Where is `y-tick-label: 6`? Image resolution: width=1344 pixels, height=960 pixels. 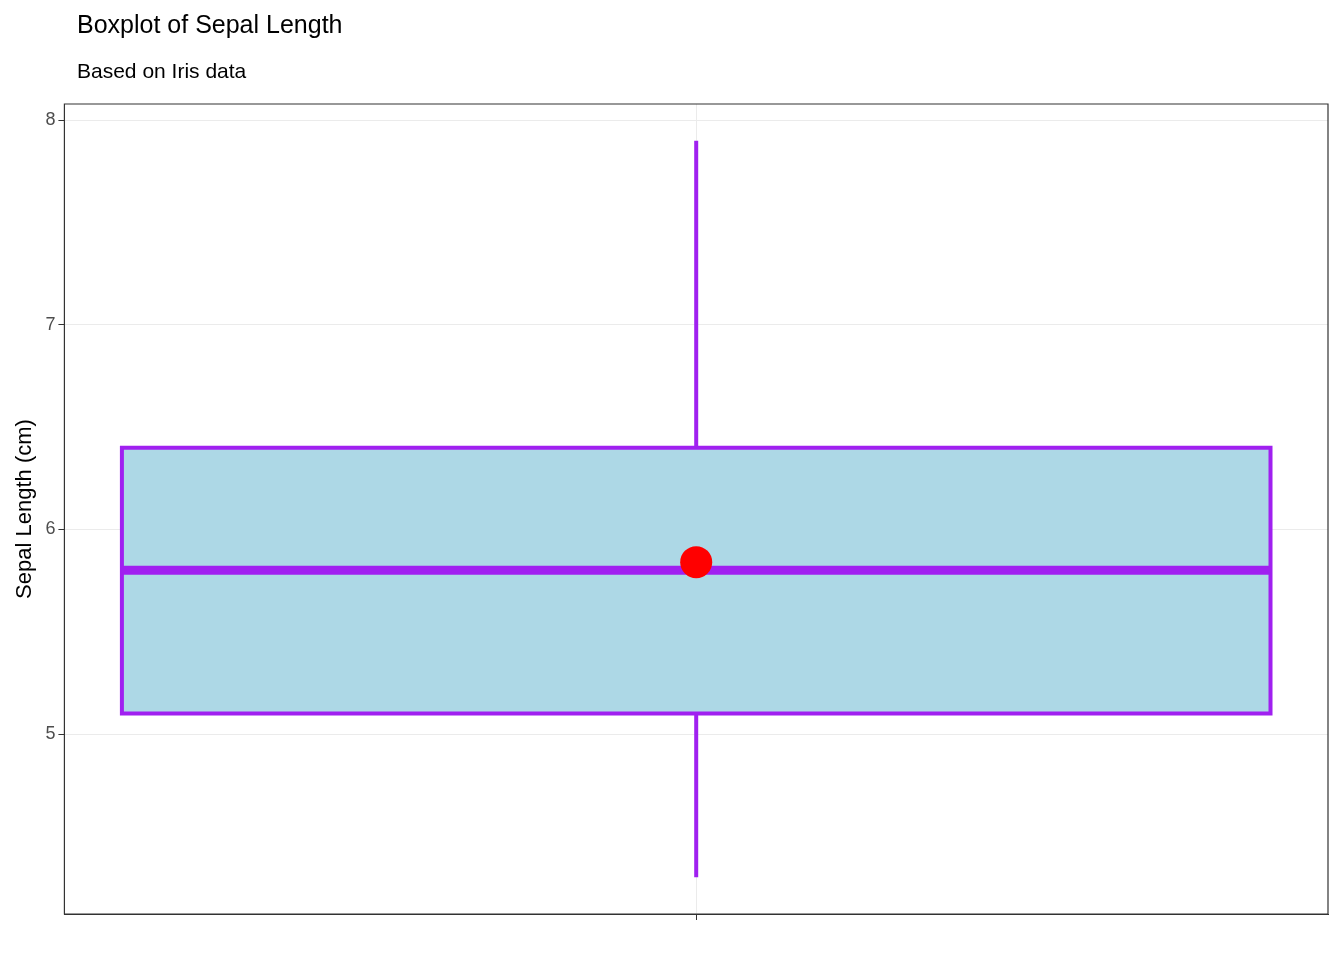 y-tick-label: 6 is located at coordinates (50, 528).